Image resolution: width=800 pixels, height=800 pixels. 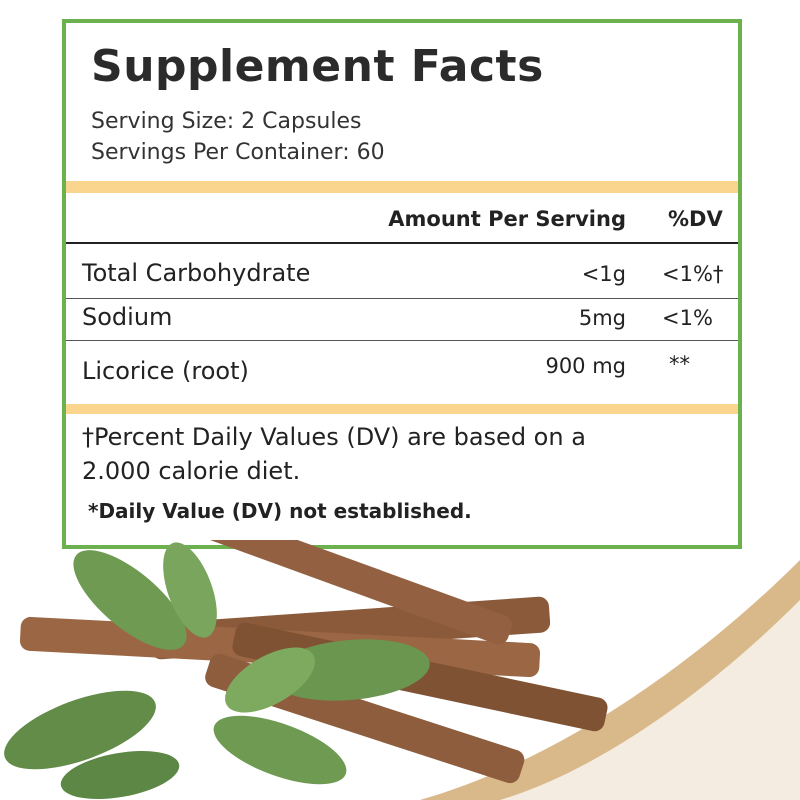 I want to click on nutrient-amount: <1g, so click(x=603, y=274).